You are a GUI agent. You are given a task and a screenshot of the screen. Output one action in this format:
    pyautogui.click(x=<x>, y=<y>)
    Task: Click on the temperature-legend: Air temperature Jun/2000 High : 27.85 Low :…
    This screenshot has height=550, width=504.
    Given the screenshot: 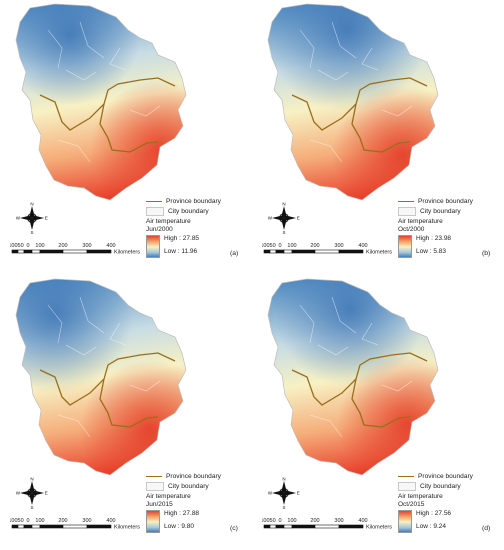 What is the action you would take?
    pyautogui.click(x=172, y=238)
    